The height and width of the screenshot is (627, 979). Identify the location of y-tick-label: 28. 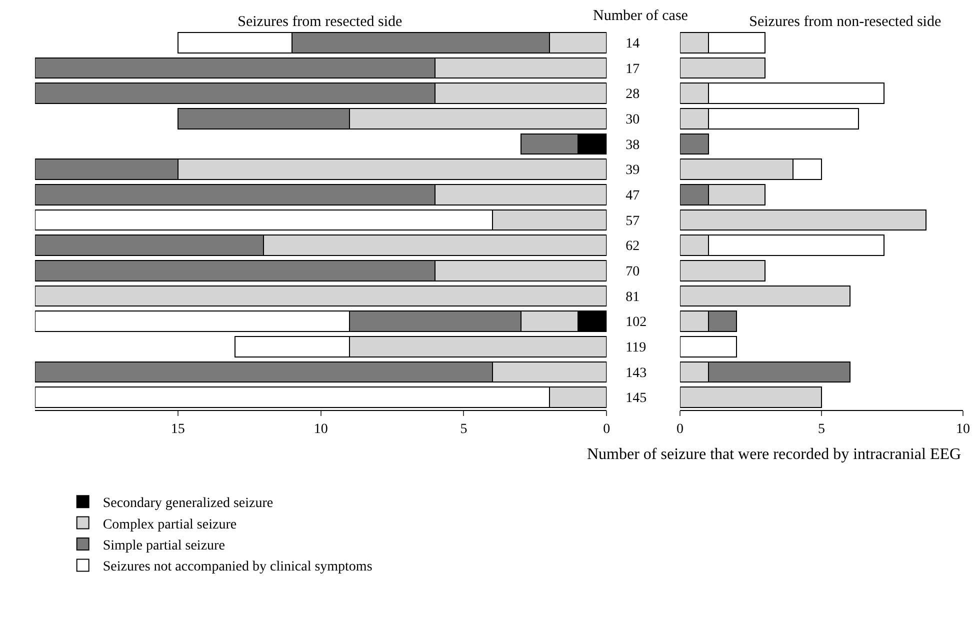
(633, 94).